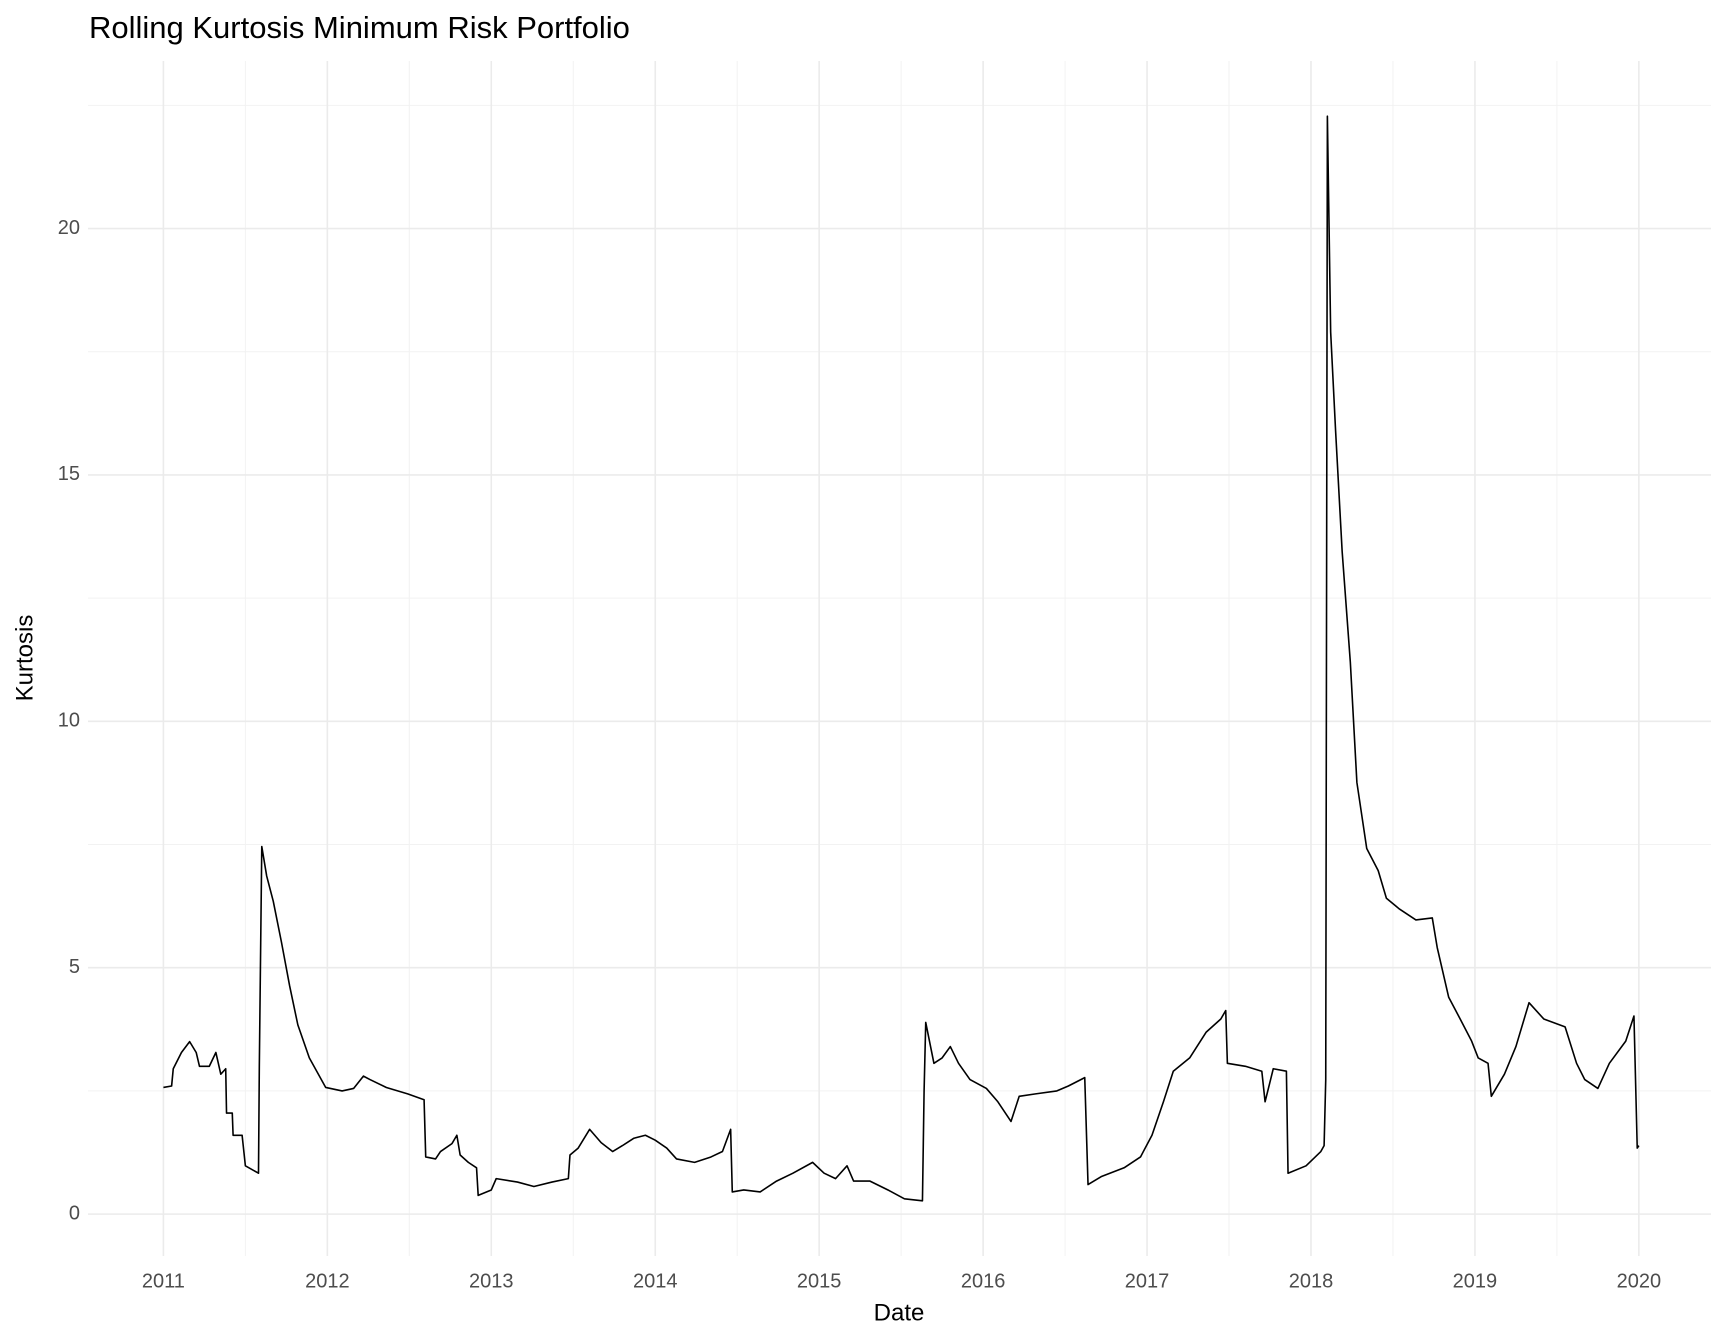 This screenshot has height=1344, width=1728. What do you see at coordinates (983, 1281) in the screenshot?
I see `x-tick-label: 2016` at bounding box center [983, 1281].